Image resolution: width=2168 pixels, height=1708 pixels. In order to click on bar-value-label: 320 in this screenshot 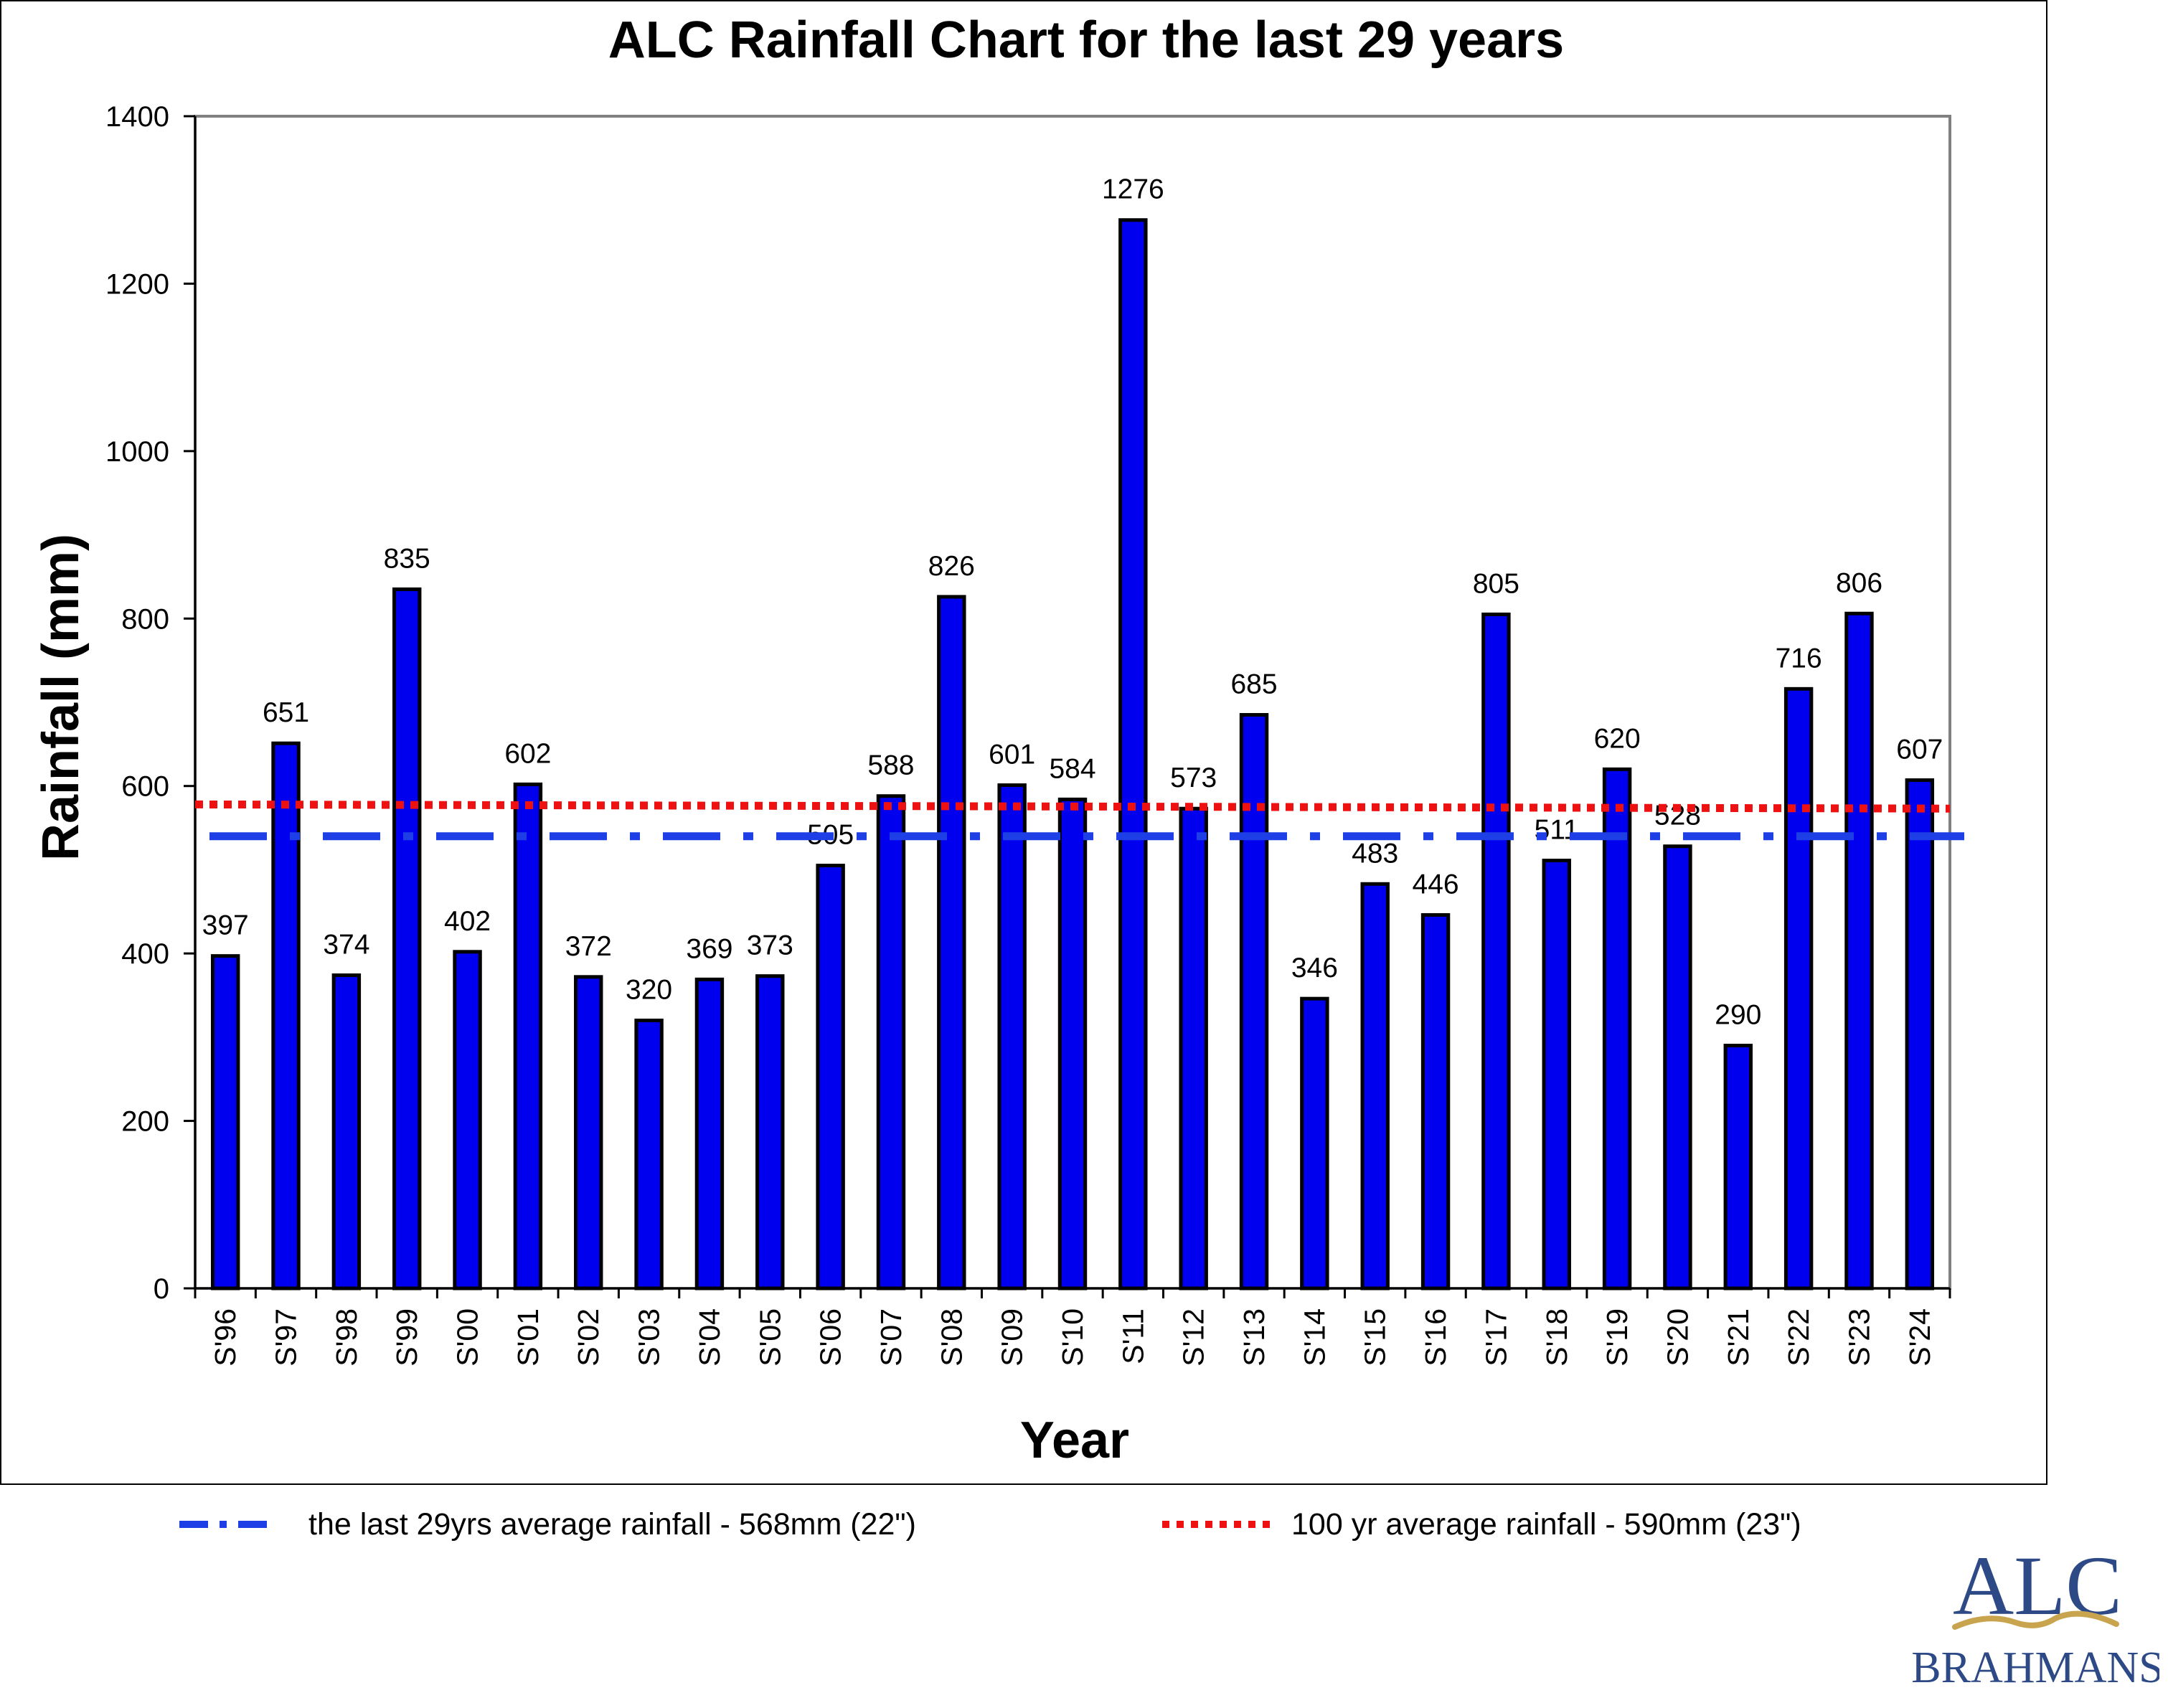, I will do `click(649, 990)`.